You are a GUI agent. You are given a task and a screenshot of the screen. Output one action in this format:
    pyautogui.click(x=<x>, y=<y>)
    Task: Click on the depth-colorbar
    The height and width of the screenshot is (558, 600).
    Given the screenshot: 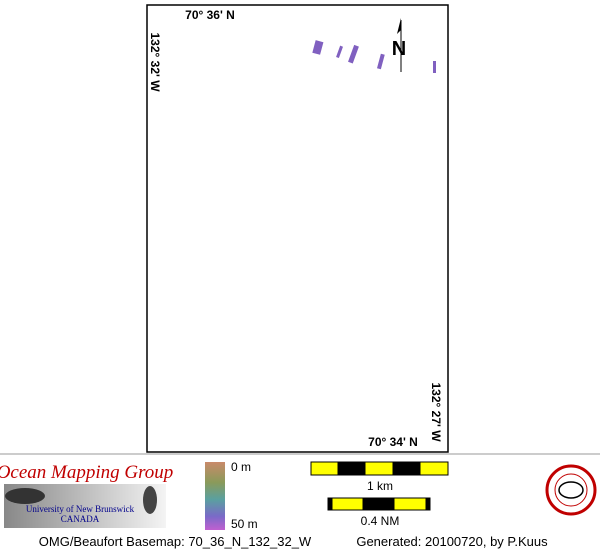 What is the action you would take?
    pyautogui.click(x=215, y=496)
    